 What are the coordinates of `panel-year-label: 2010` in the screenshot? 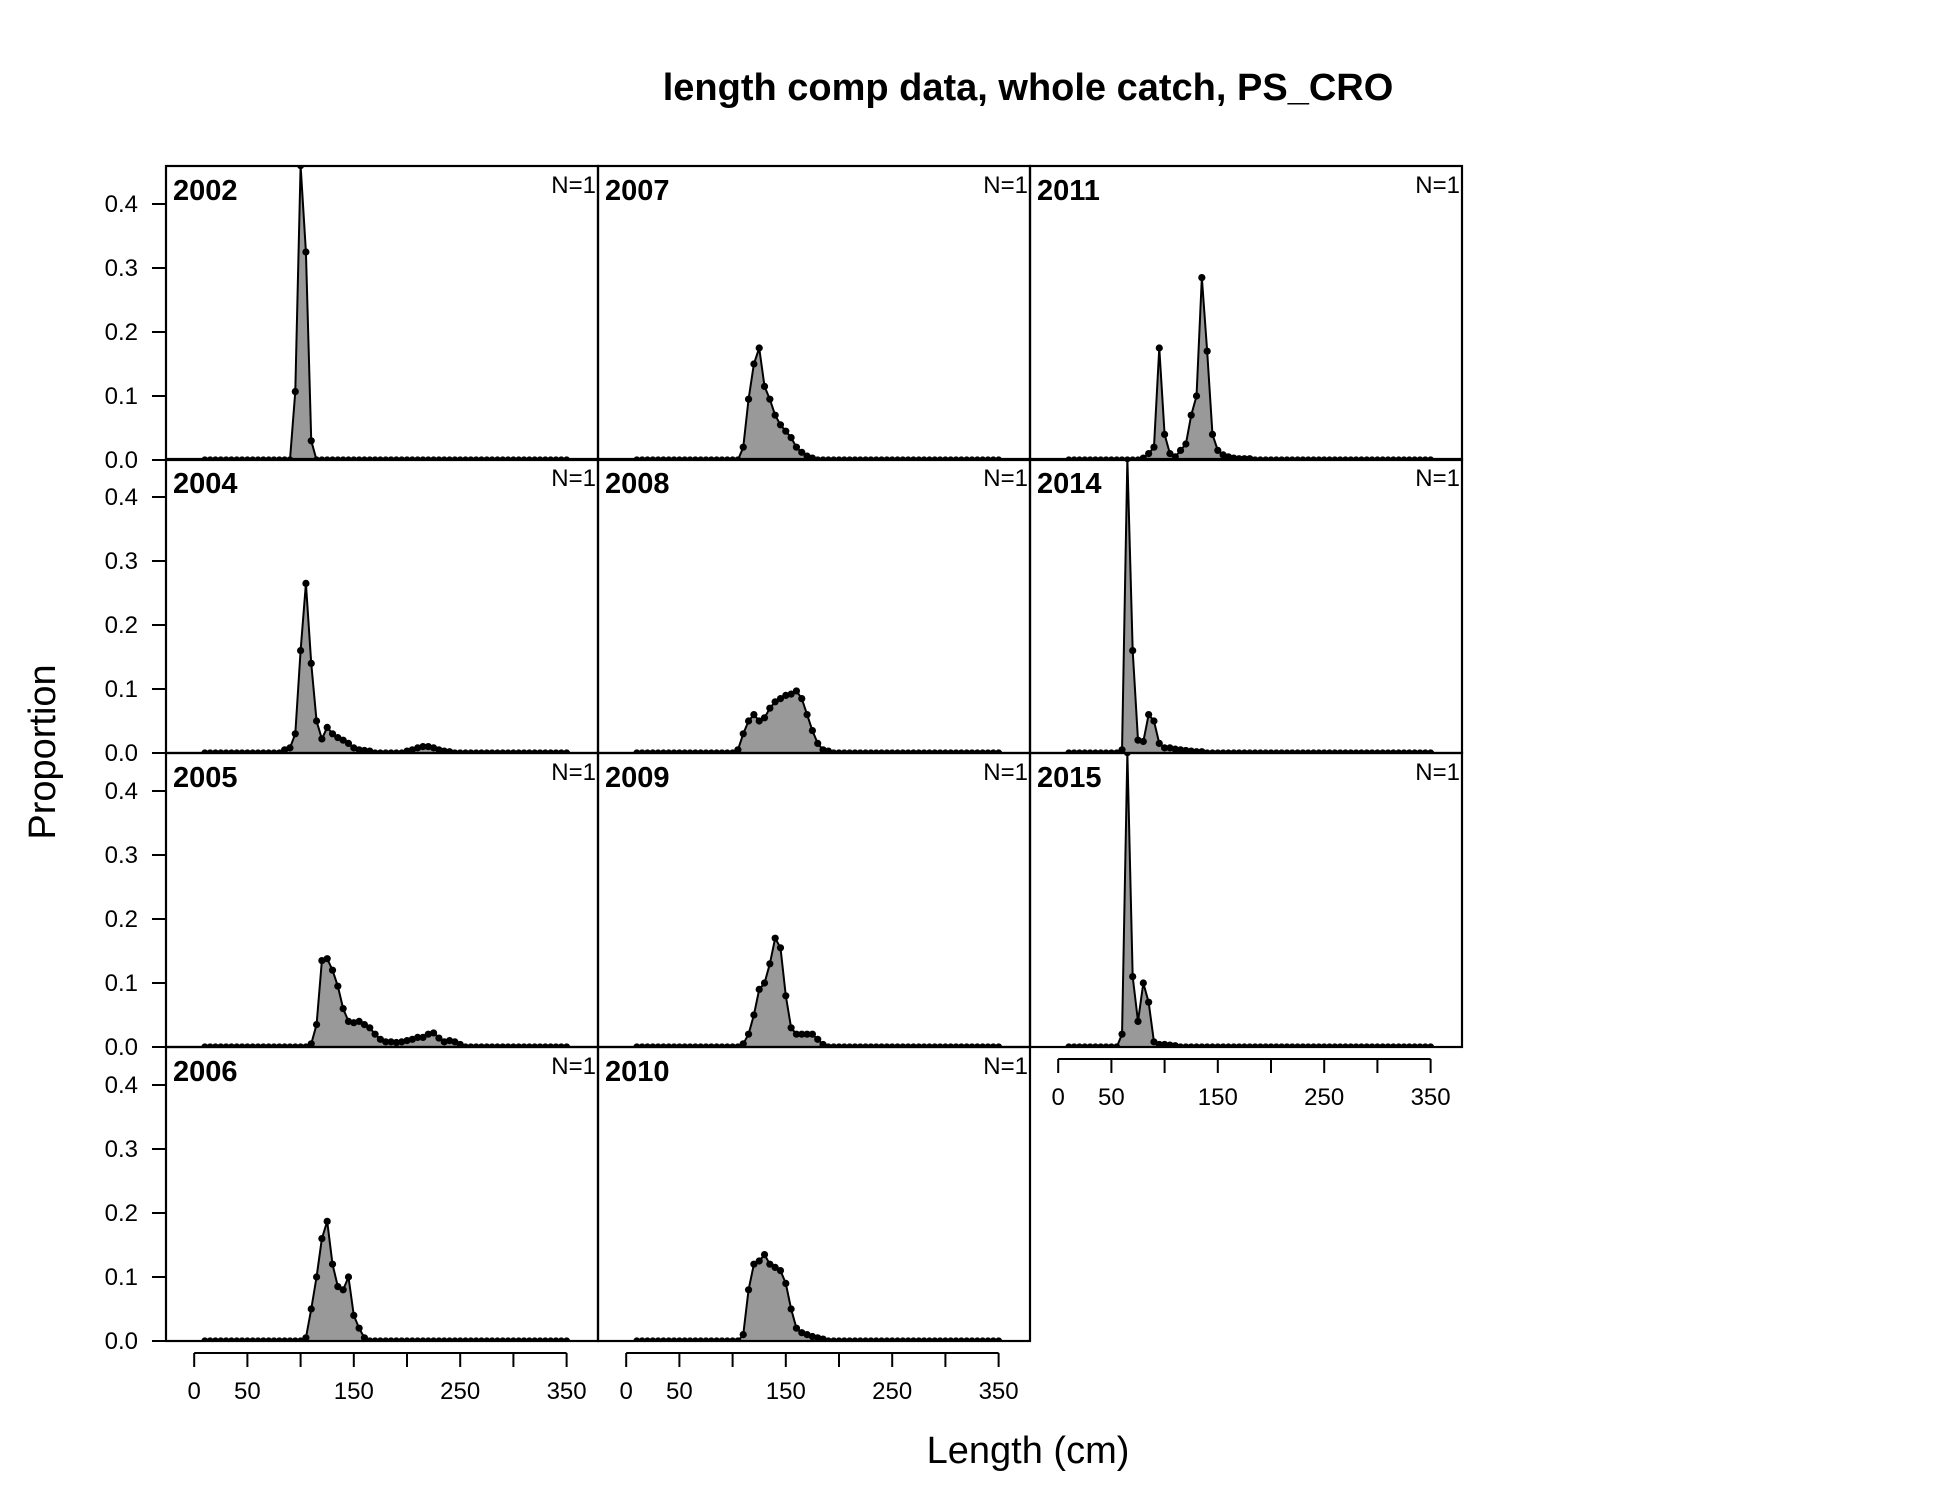 It's located at (637, 1072).